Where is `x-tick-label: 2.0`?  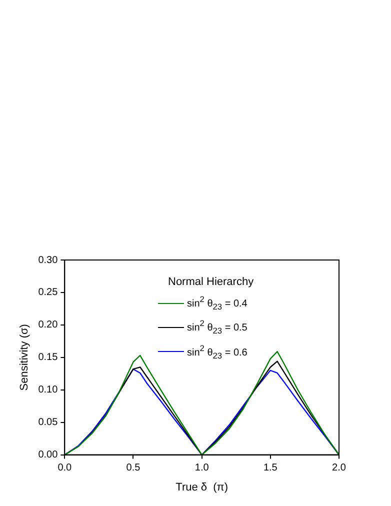 x-tick-label: 2.0 is located at coordinates (339, 468).